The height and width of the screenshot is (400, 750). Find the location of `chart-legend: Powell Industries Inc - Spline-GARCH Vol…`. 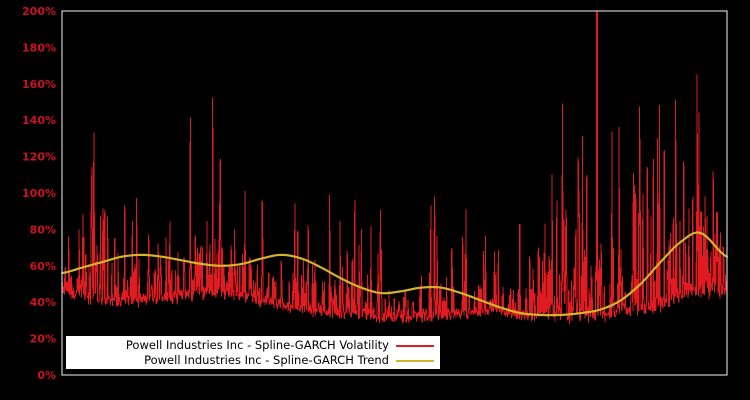

chart-legend: Powell Industries Inc - Spline-GARCH Vol… is located at coordinates (253, 352).